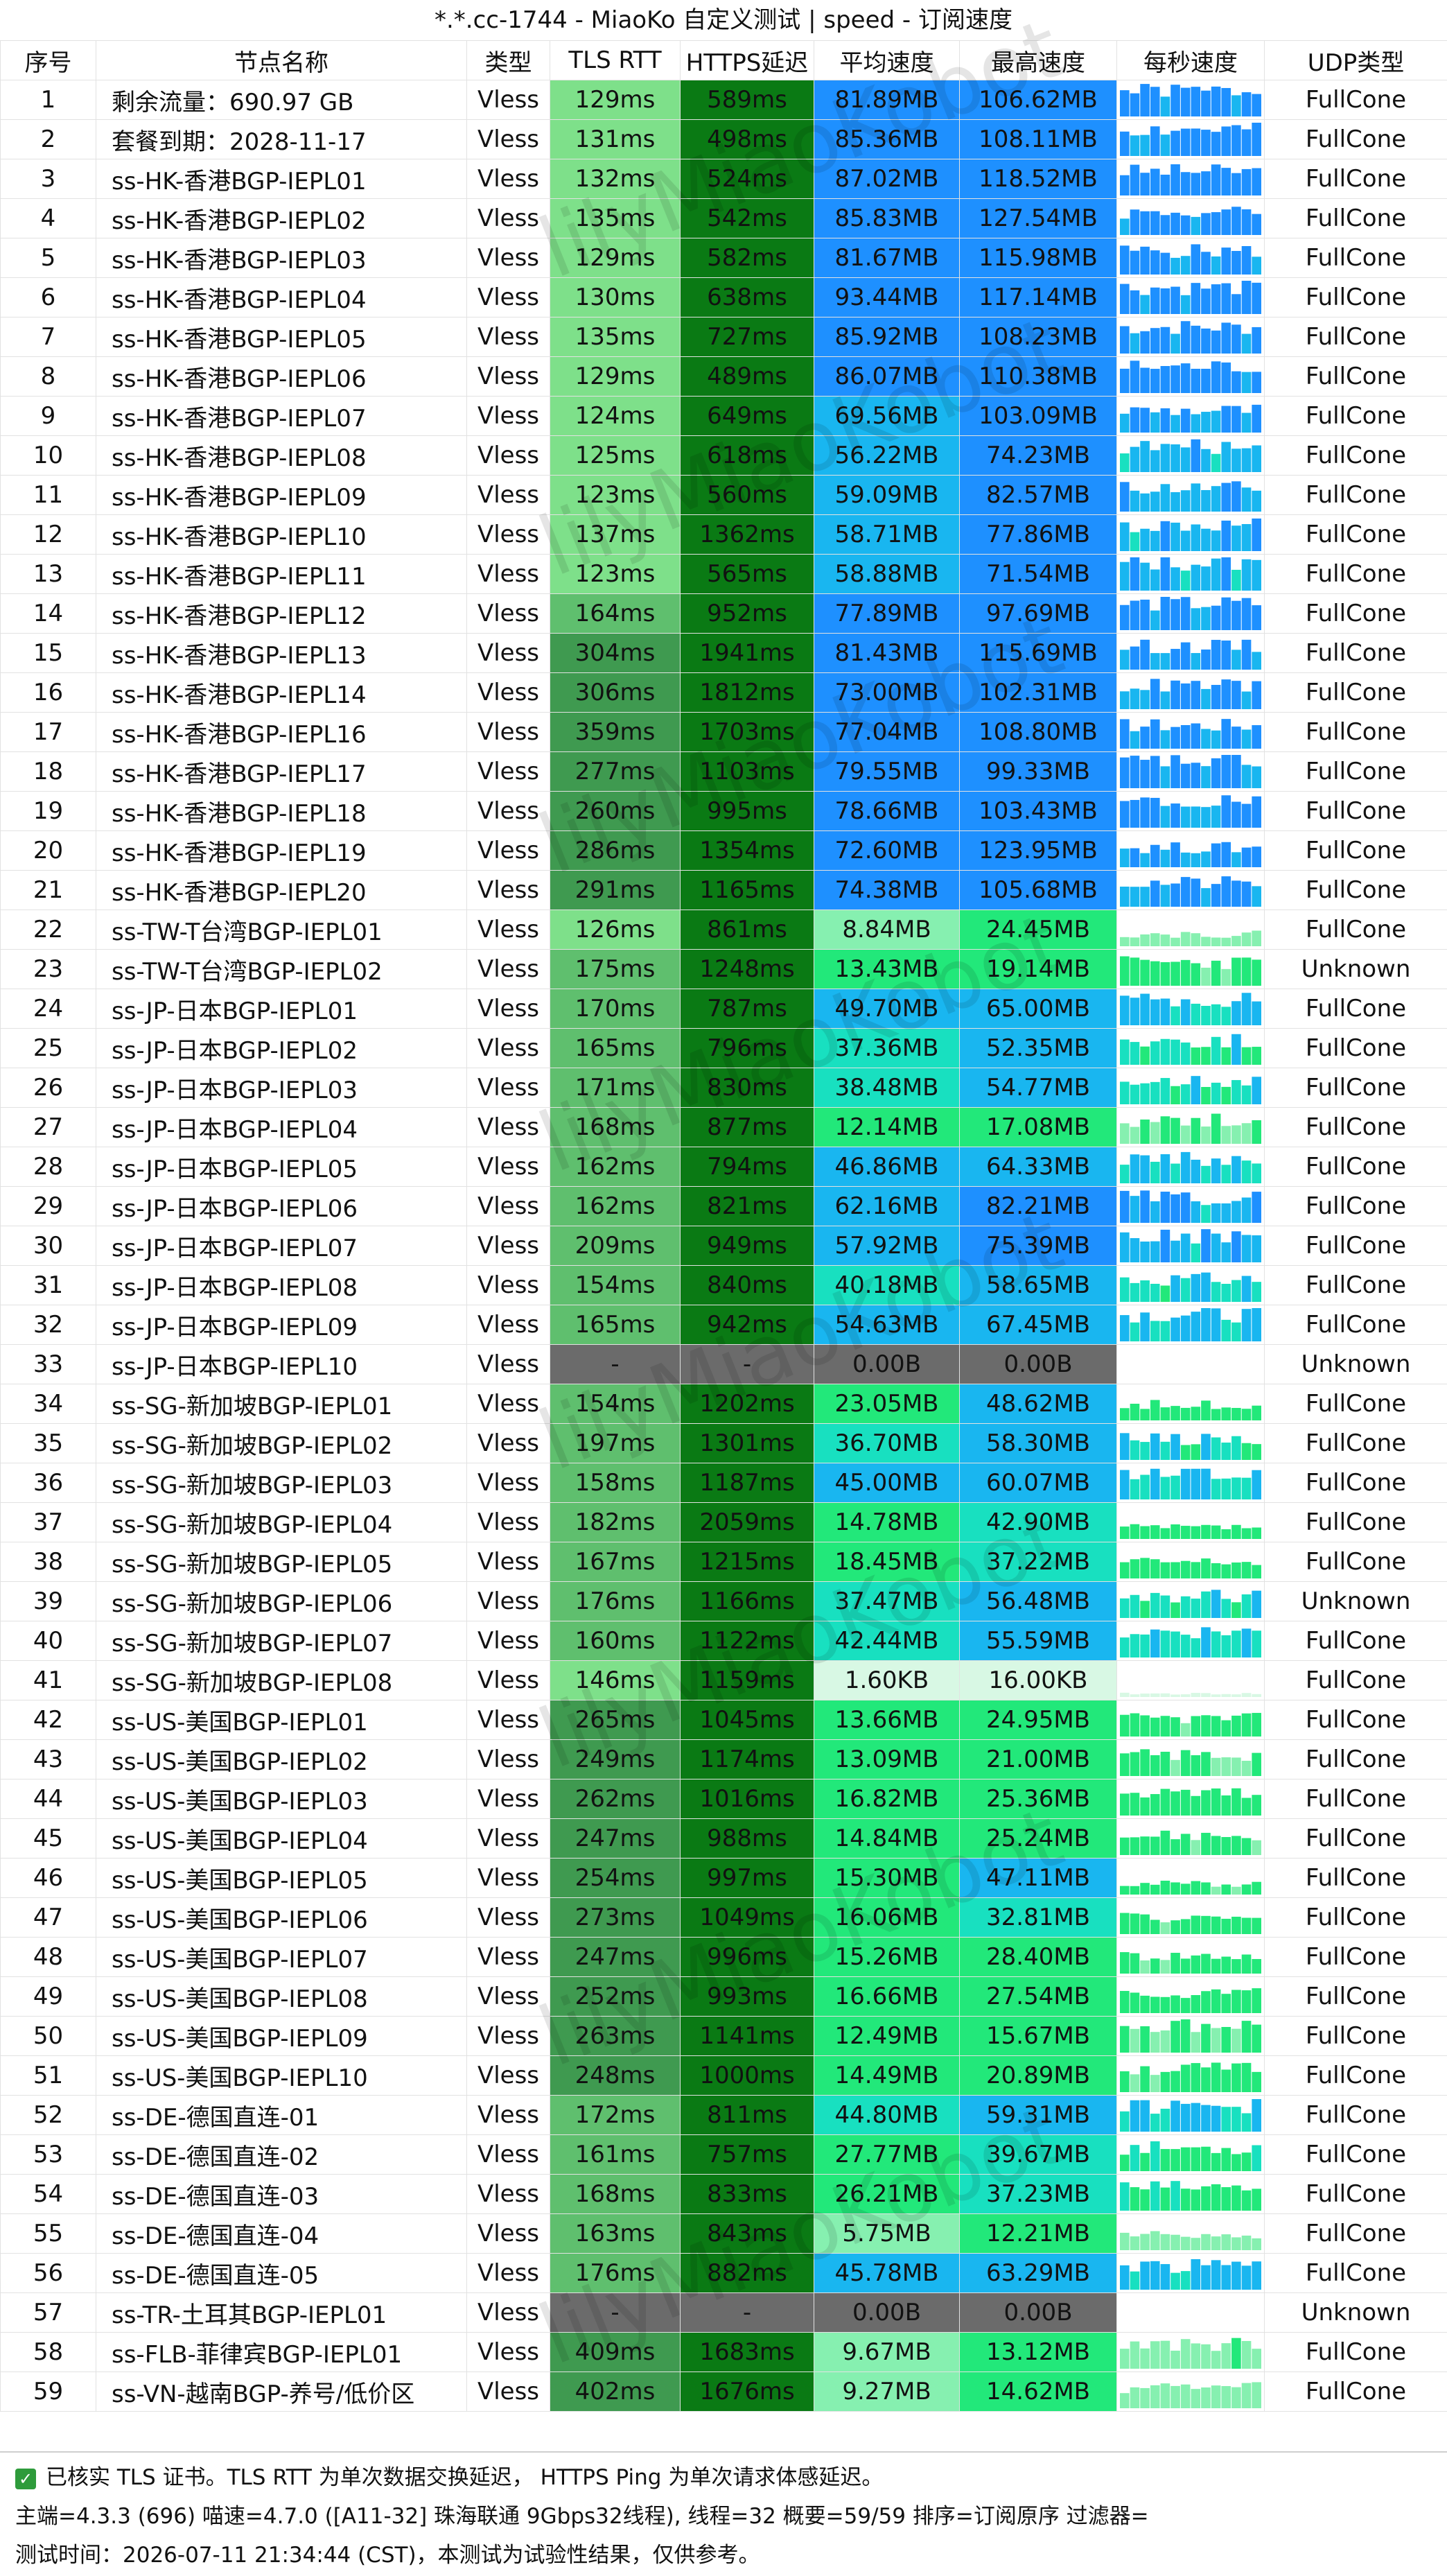 The image size is (1447, 2576). What do you see at coordinates (887, 297) in the screenshot?
I see `avg-speed: 93.44MB` at bounding box center [887, 297].